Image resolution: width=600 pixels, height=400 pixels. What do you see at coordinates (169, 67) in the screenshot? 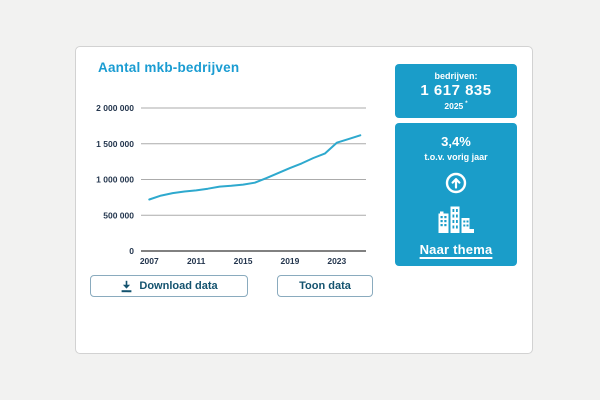
I see `page-title: Aantal mkb-bedrijven` at bounding box center [169, 67].